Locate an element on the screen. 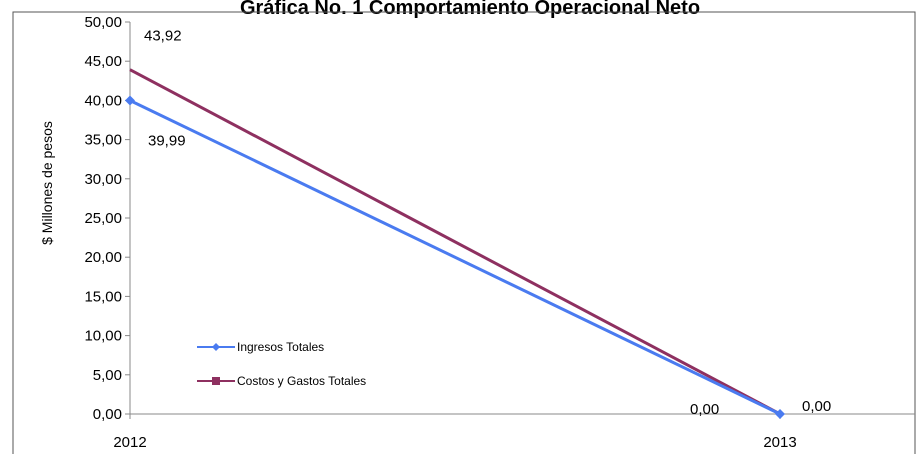 This screenshot has width=917, height=454. x-tick-label: 2012 is located at coordinates (129, 442).